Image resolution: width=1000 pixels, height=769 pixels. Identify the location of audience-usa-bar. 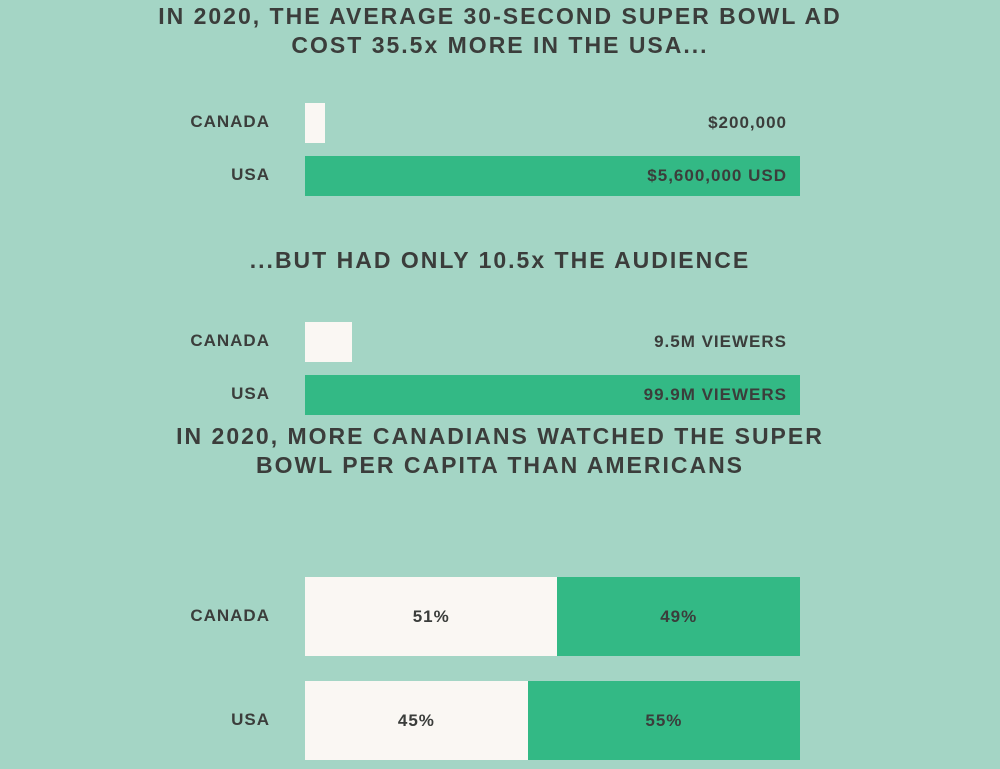
(552, 395).